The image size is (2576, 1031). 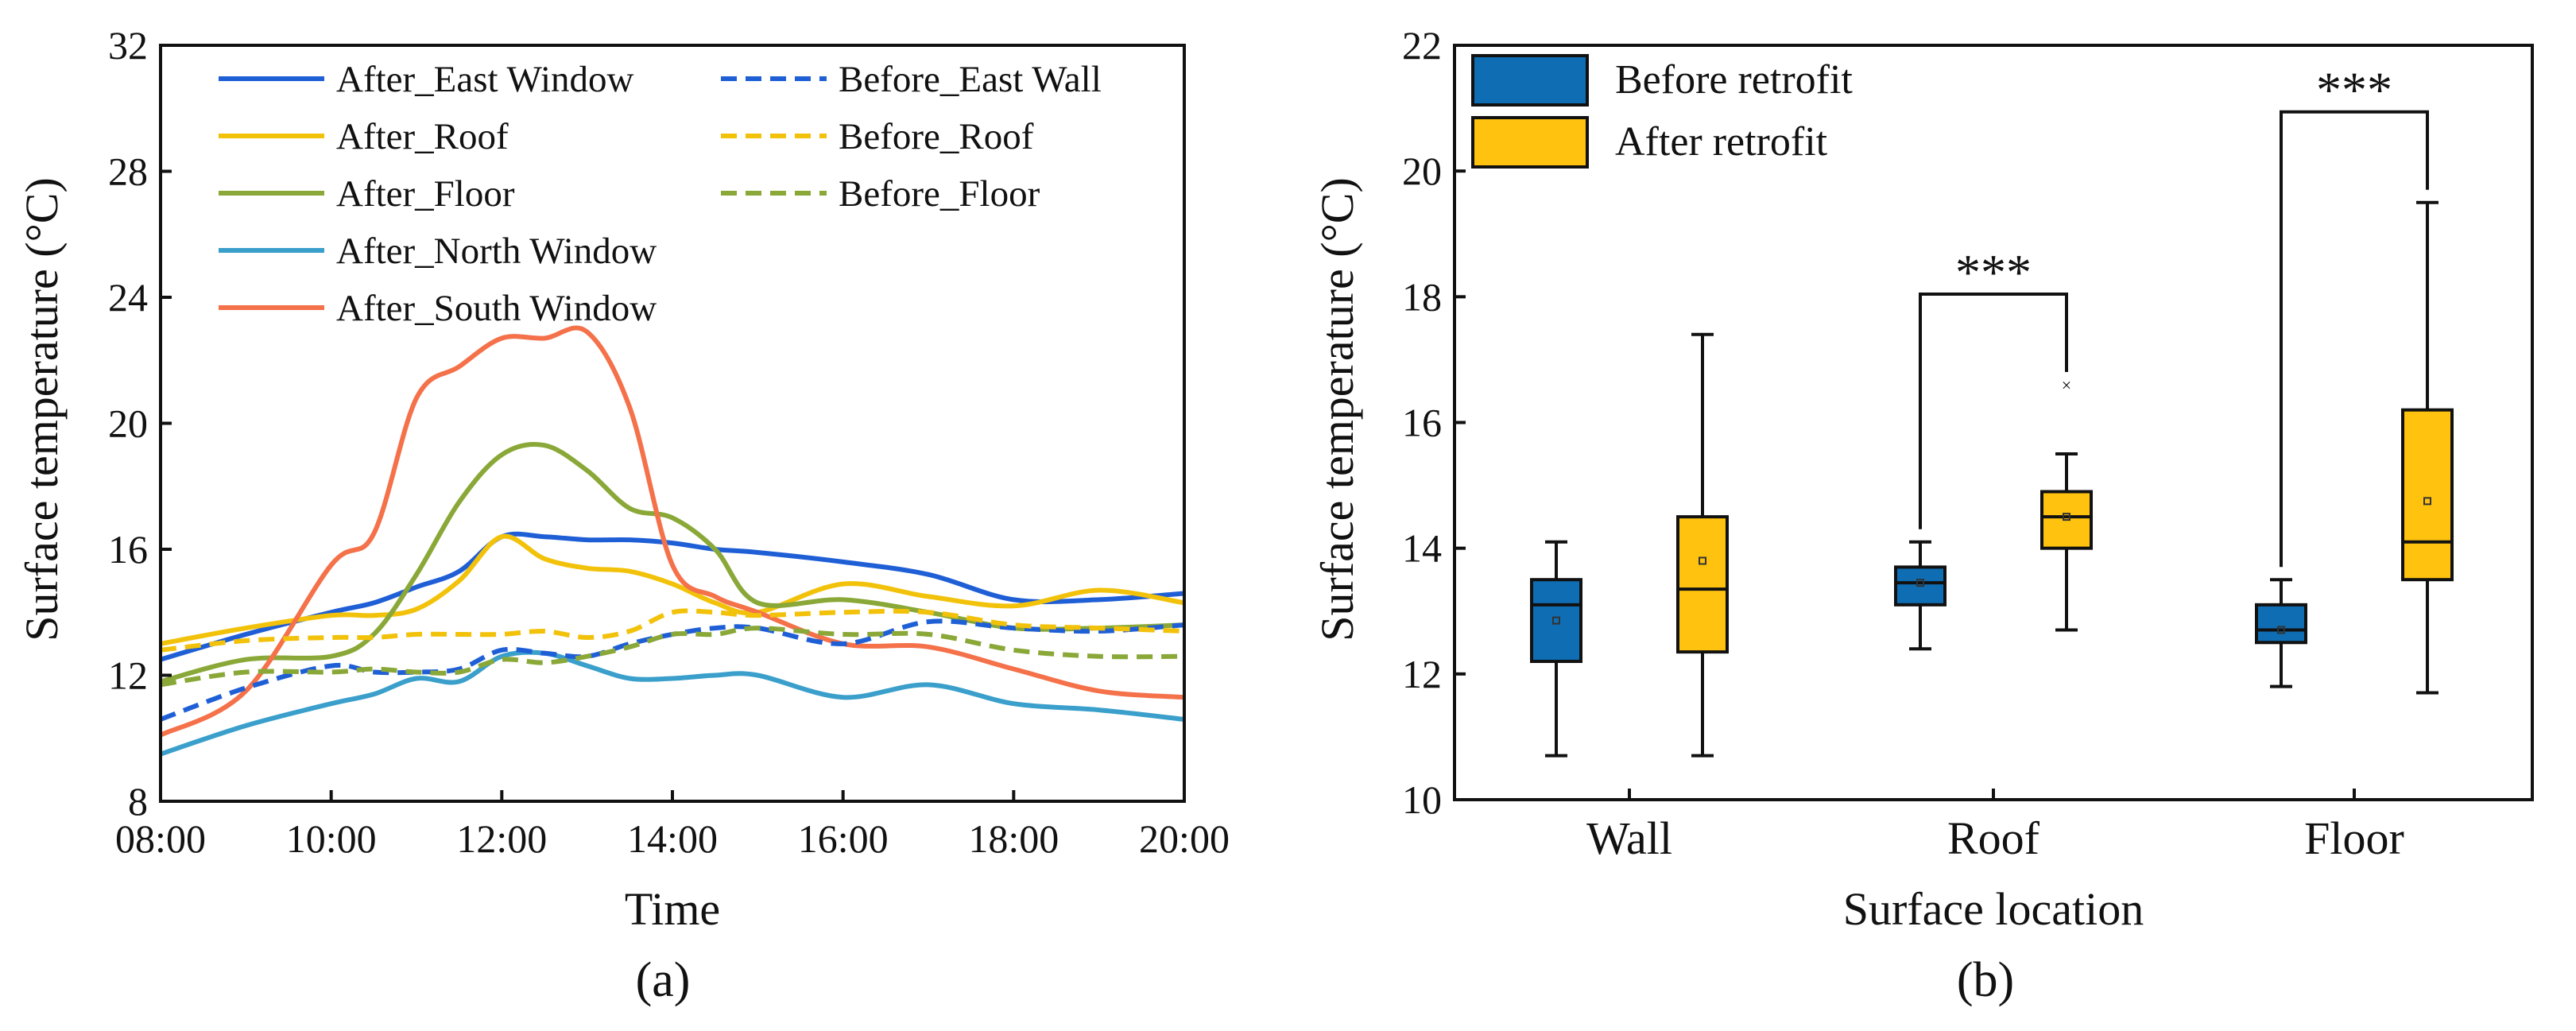 I want to click on legend-label-before-east-wall: Before_East Wall, so click(x=970, y=79).